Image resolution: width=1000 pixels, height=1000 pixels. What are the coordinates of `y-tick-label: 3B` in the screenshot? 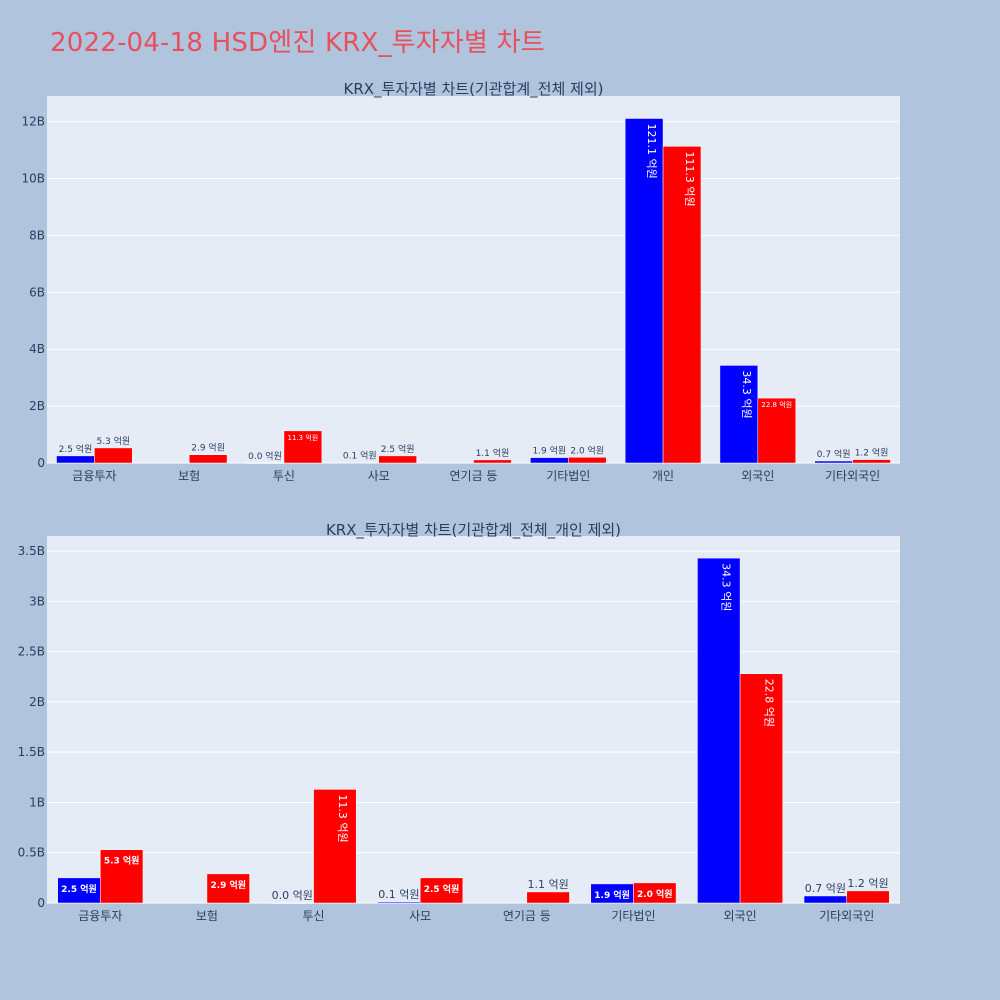 It's located at (37, 601).